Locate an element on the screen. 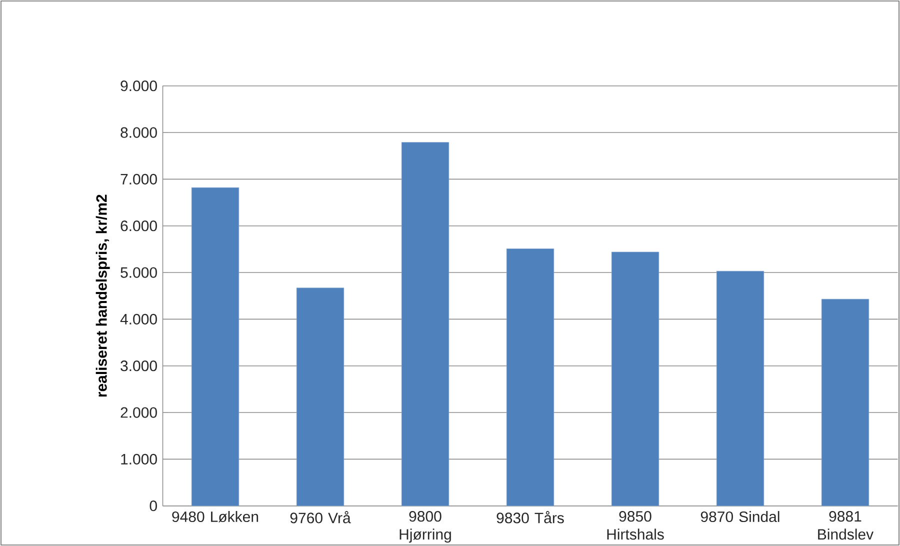 The width and height of the screenshot is (900, 546). y-tick-label: 8.000 is located at coordinates (138, 132).